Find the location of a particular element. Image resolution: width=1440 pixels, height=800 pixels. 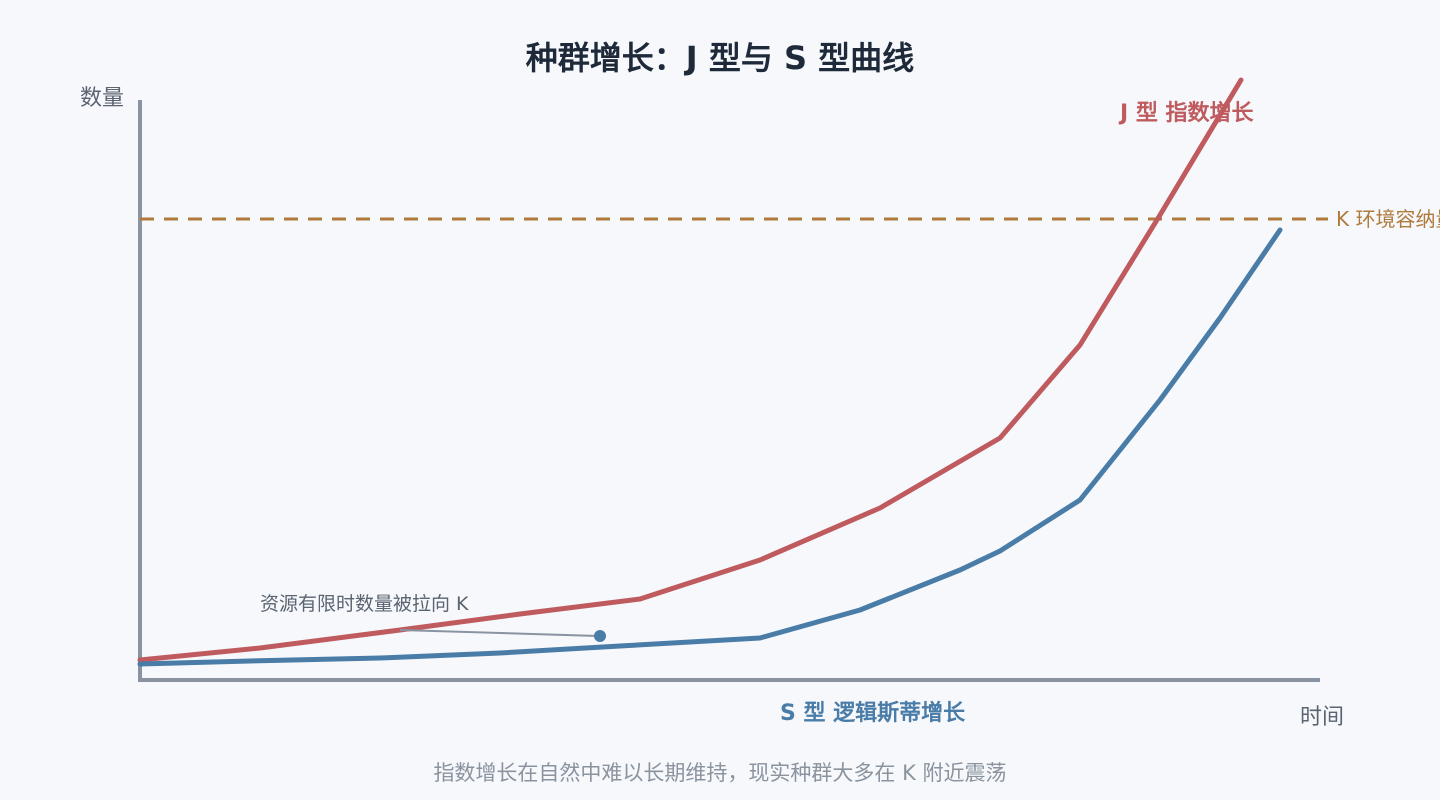

diagram-title: 种群增长：J 型与 S 型曲线 is located at coordinates (720, 58).